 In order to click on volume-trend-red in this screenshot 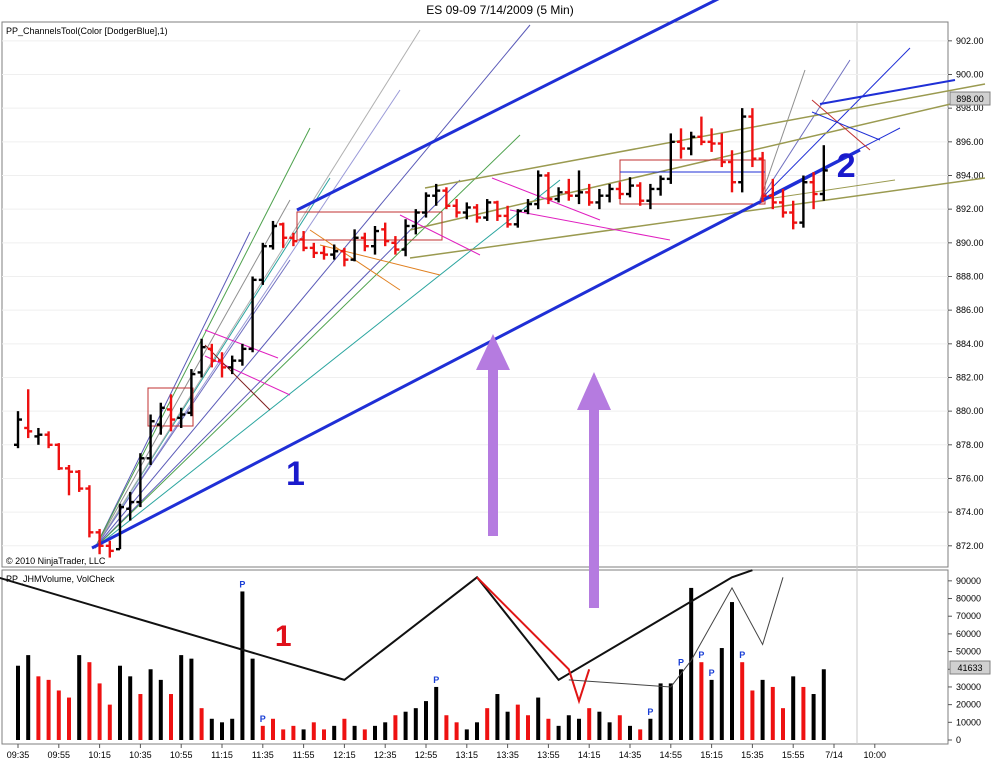, I will do `click(533, 640)`.